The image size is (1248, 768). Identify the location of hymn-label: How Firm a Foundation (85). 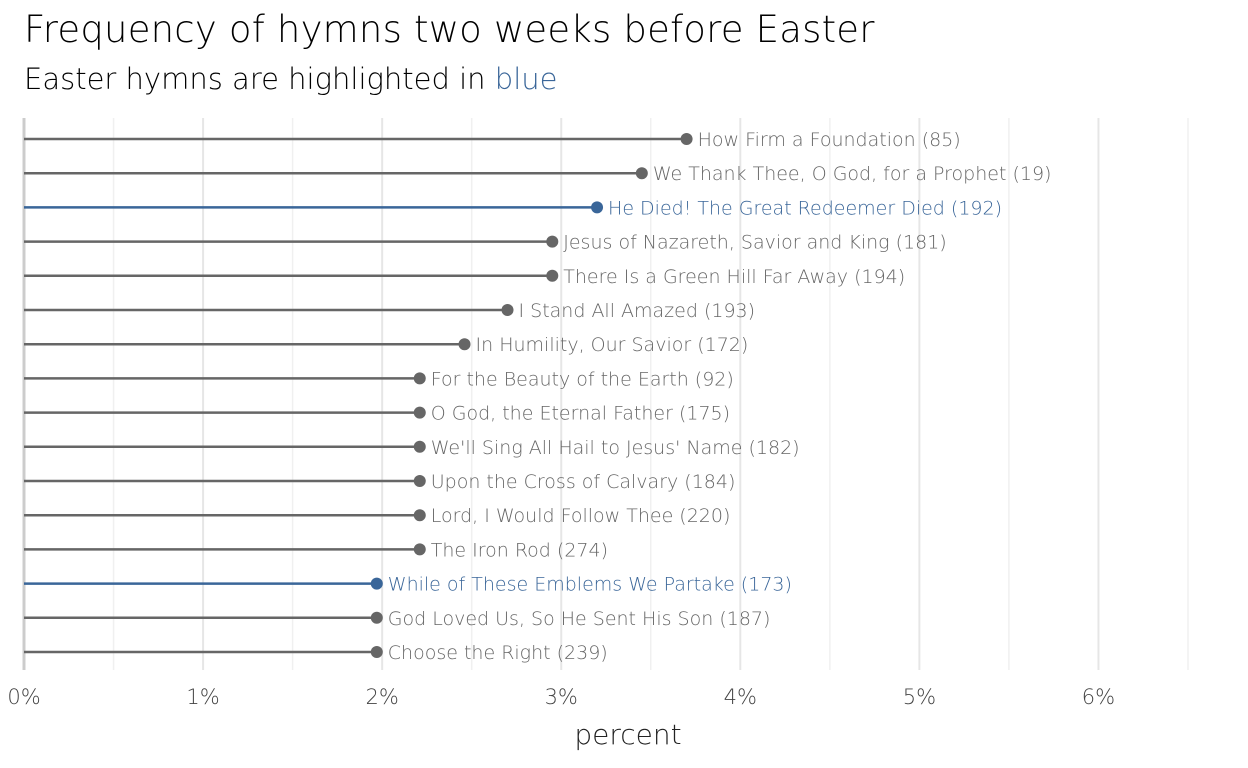
(829, 140).